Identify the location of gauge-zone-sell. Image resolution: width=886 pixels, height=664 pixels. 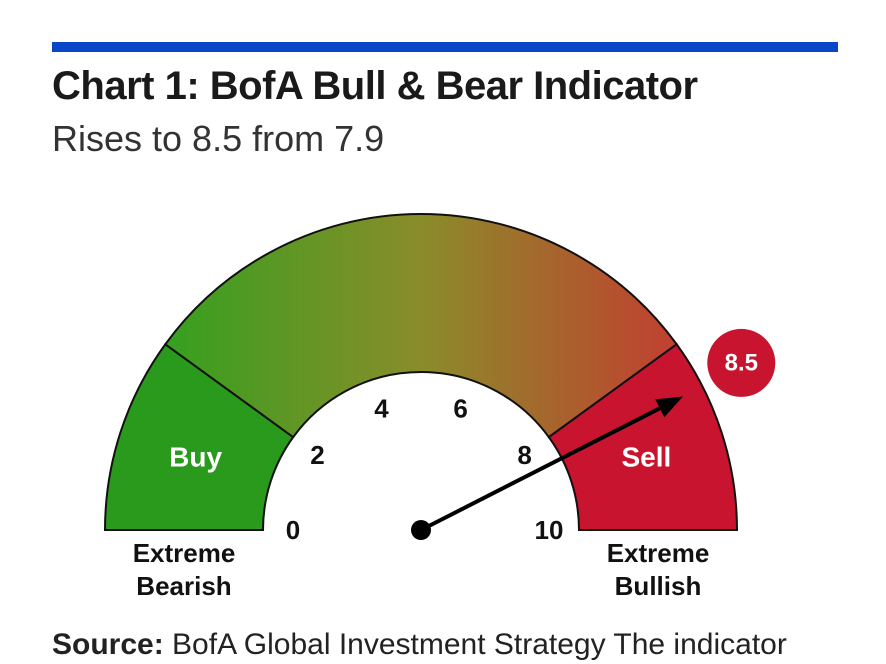
(643, 436).